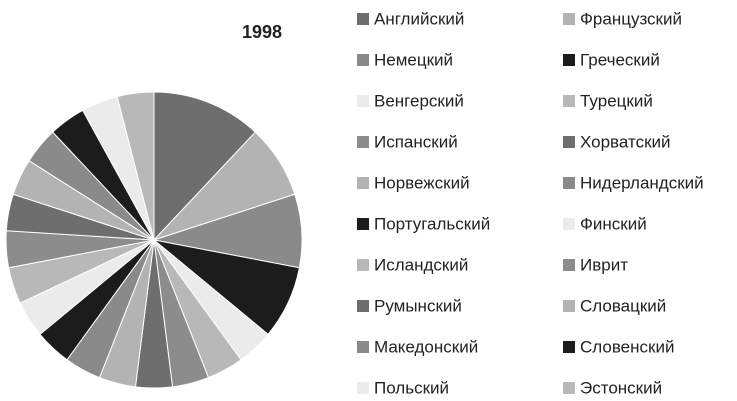 Image resolution: width=737 pixels, height=401 pixels. Describe the element at coordinates (419, 18) in the screenshot. I see `legend-label: Английский` at that location.